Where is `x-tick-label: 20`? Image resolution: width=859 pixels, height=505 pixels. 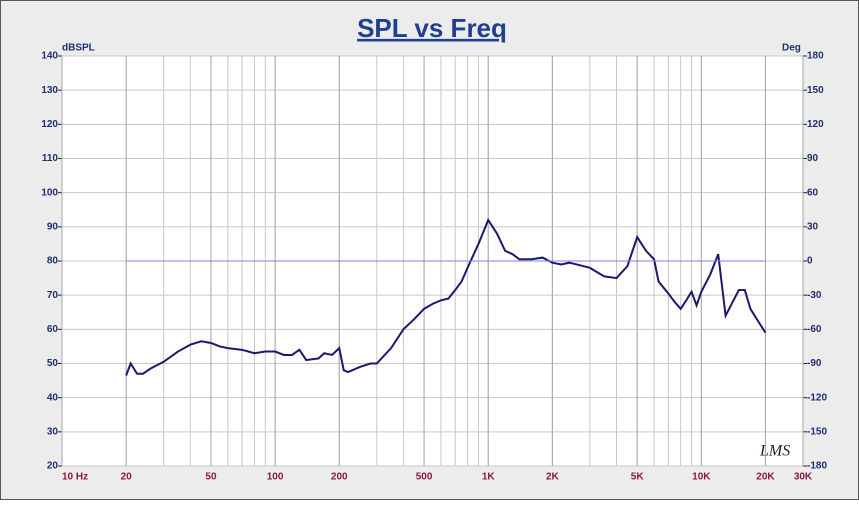
x-tick-label: 20 is located at coordinates (127, 477).